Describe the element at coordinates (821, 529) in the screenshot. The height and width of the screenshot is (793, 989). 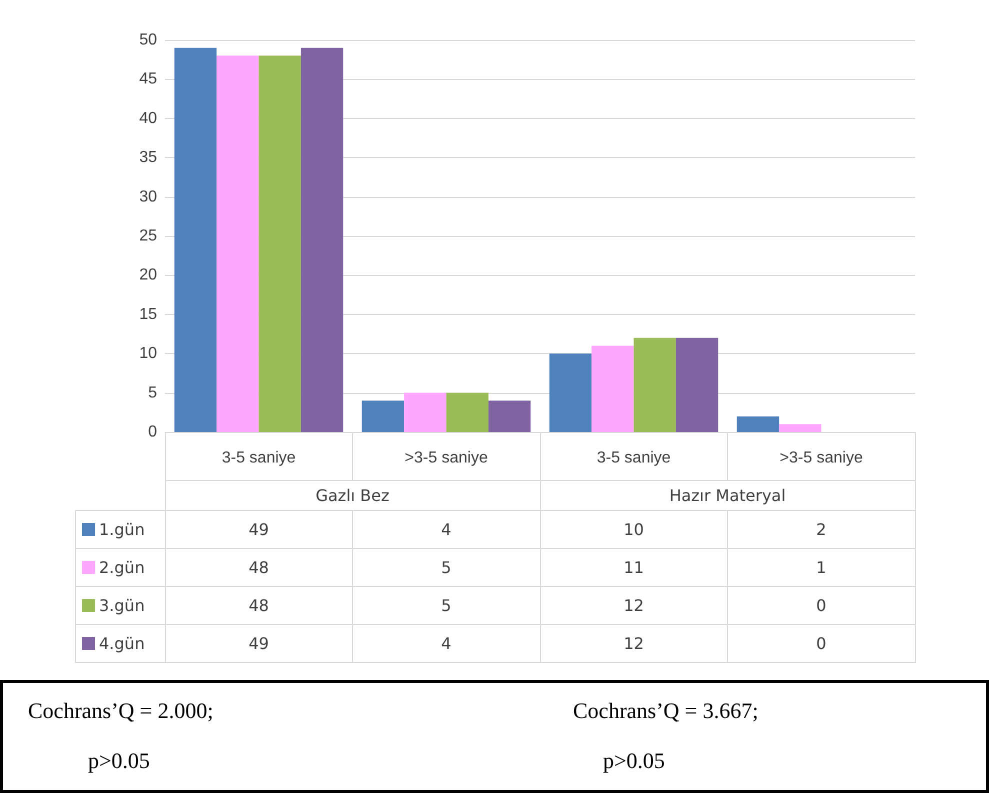
I see `data-label: 2` at that location.